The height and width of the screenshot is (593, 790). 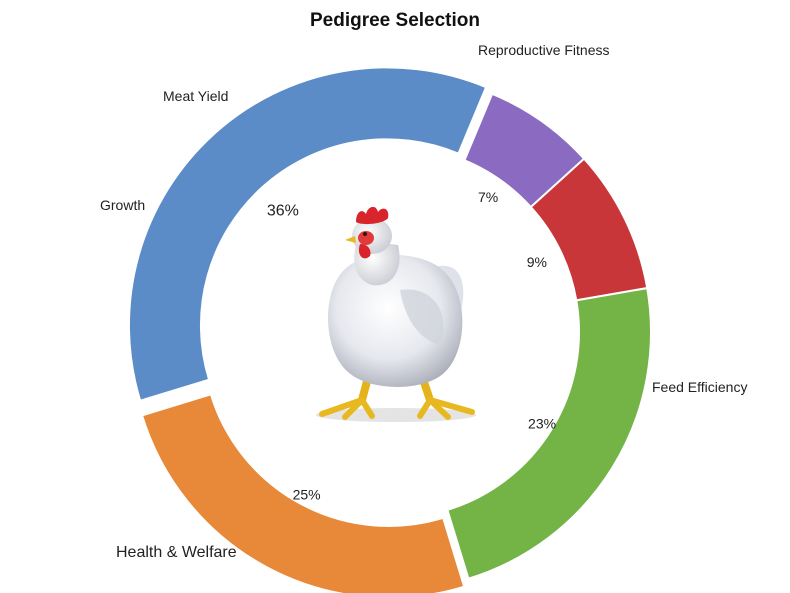 What do you see at coordinates (544, 50) in the screenshot?
I see `category-label-reproductive-fitness: Reproductive Fitness` at bounding box center [544, 50].